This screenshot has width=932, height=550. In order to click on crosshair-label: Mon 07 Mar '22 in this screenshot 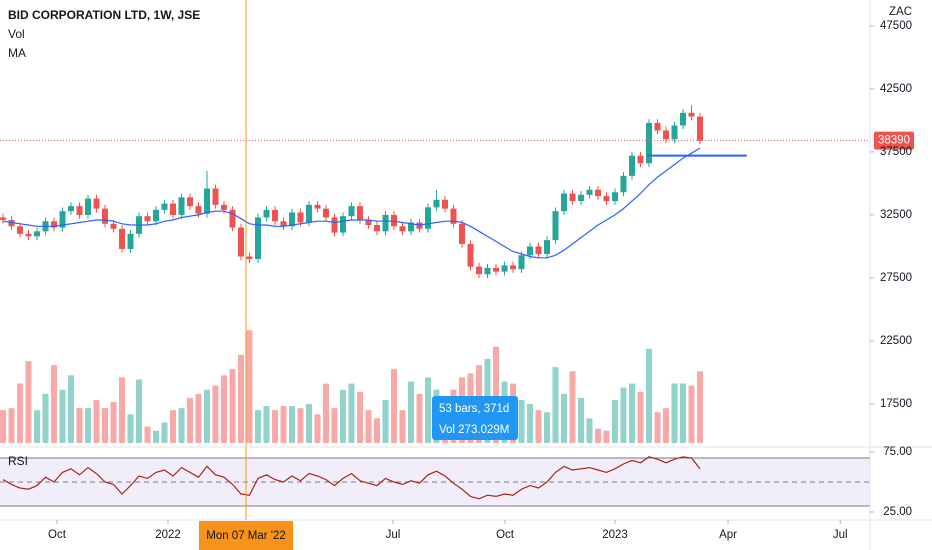, I will do `click(246, 536)`.